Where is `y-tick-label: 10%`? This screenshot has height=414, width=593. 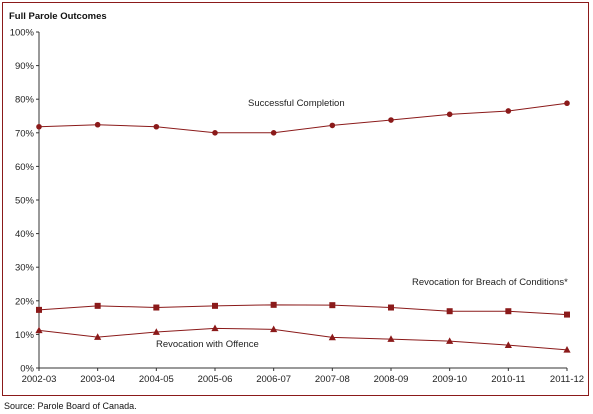 y-tick-label: 10% is located at coordinates (25, 335).